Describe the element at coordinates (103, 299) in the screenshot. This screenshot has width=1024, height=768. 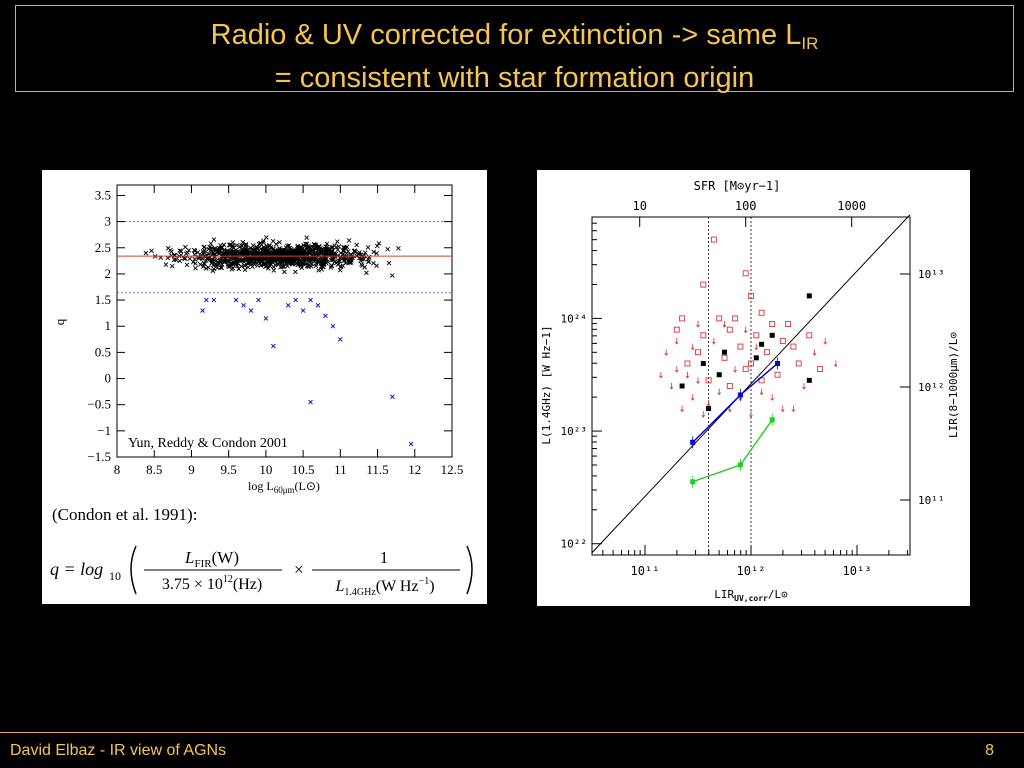
I see `y-tick-label: 1.5` at that location.